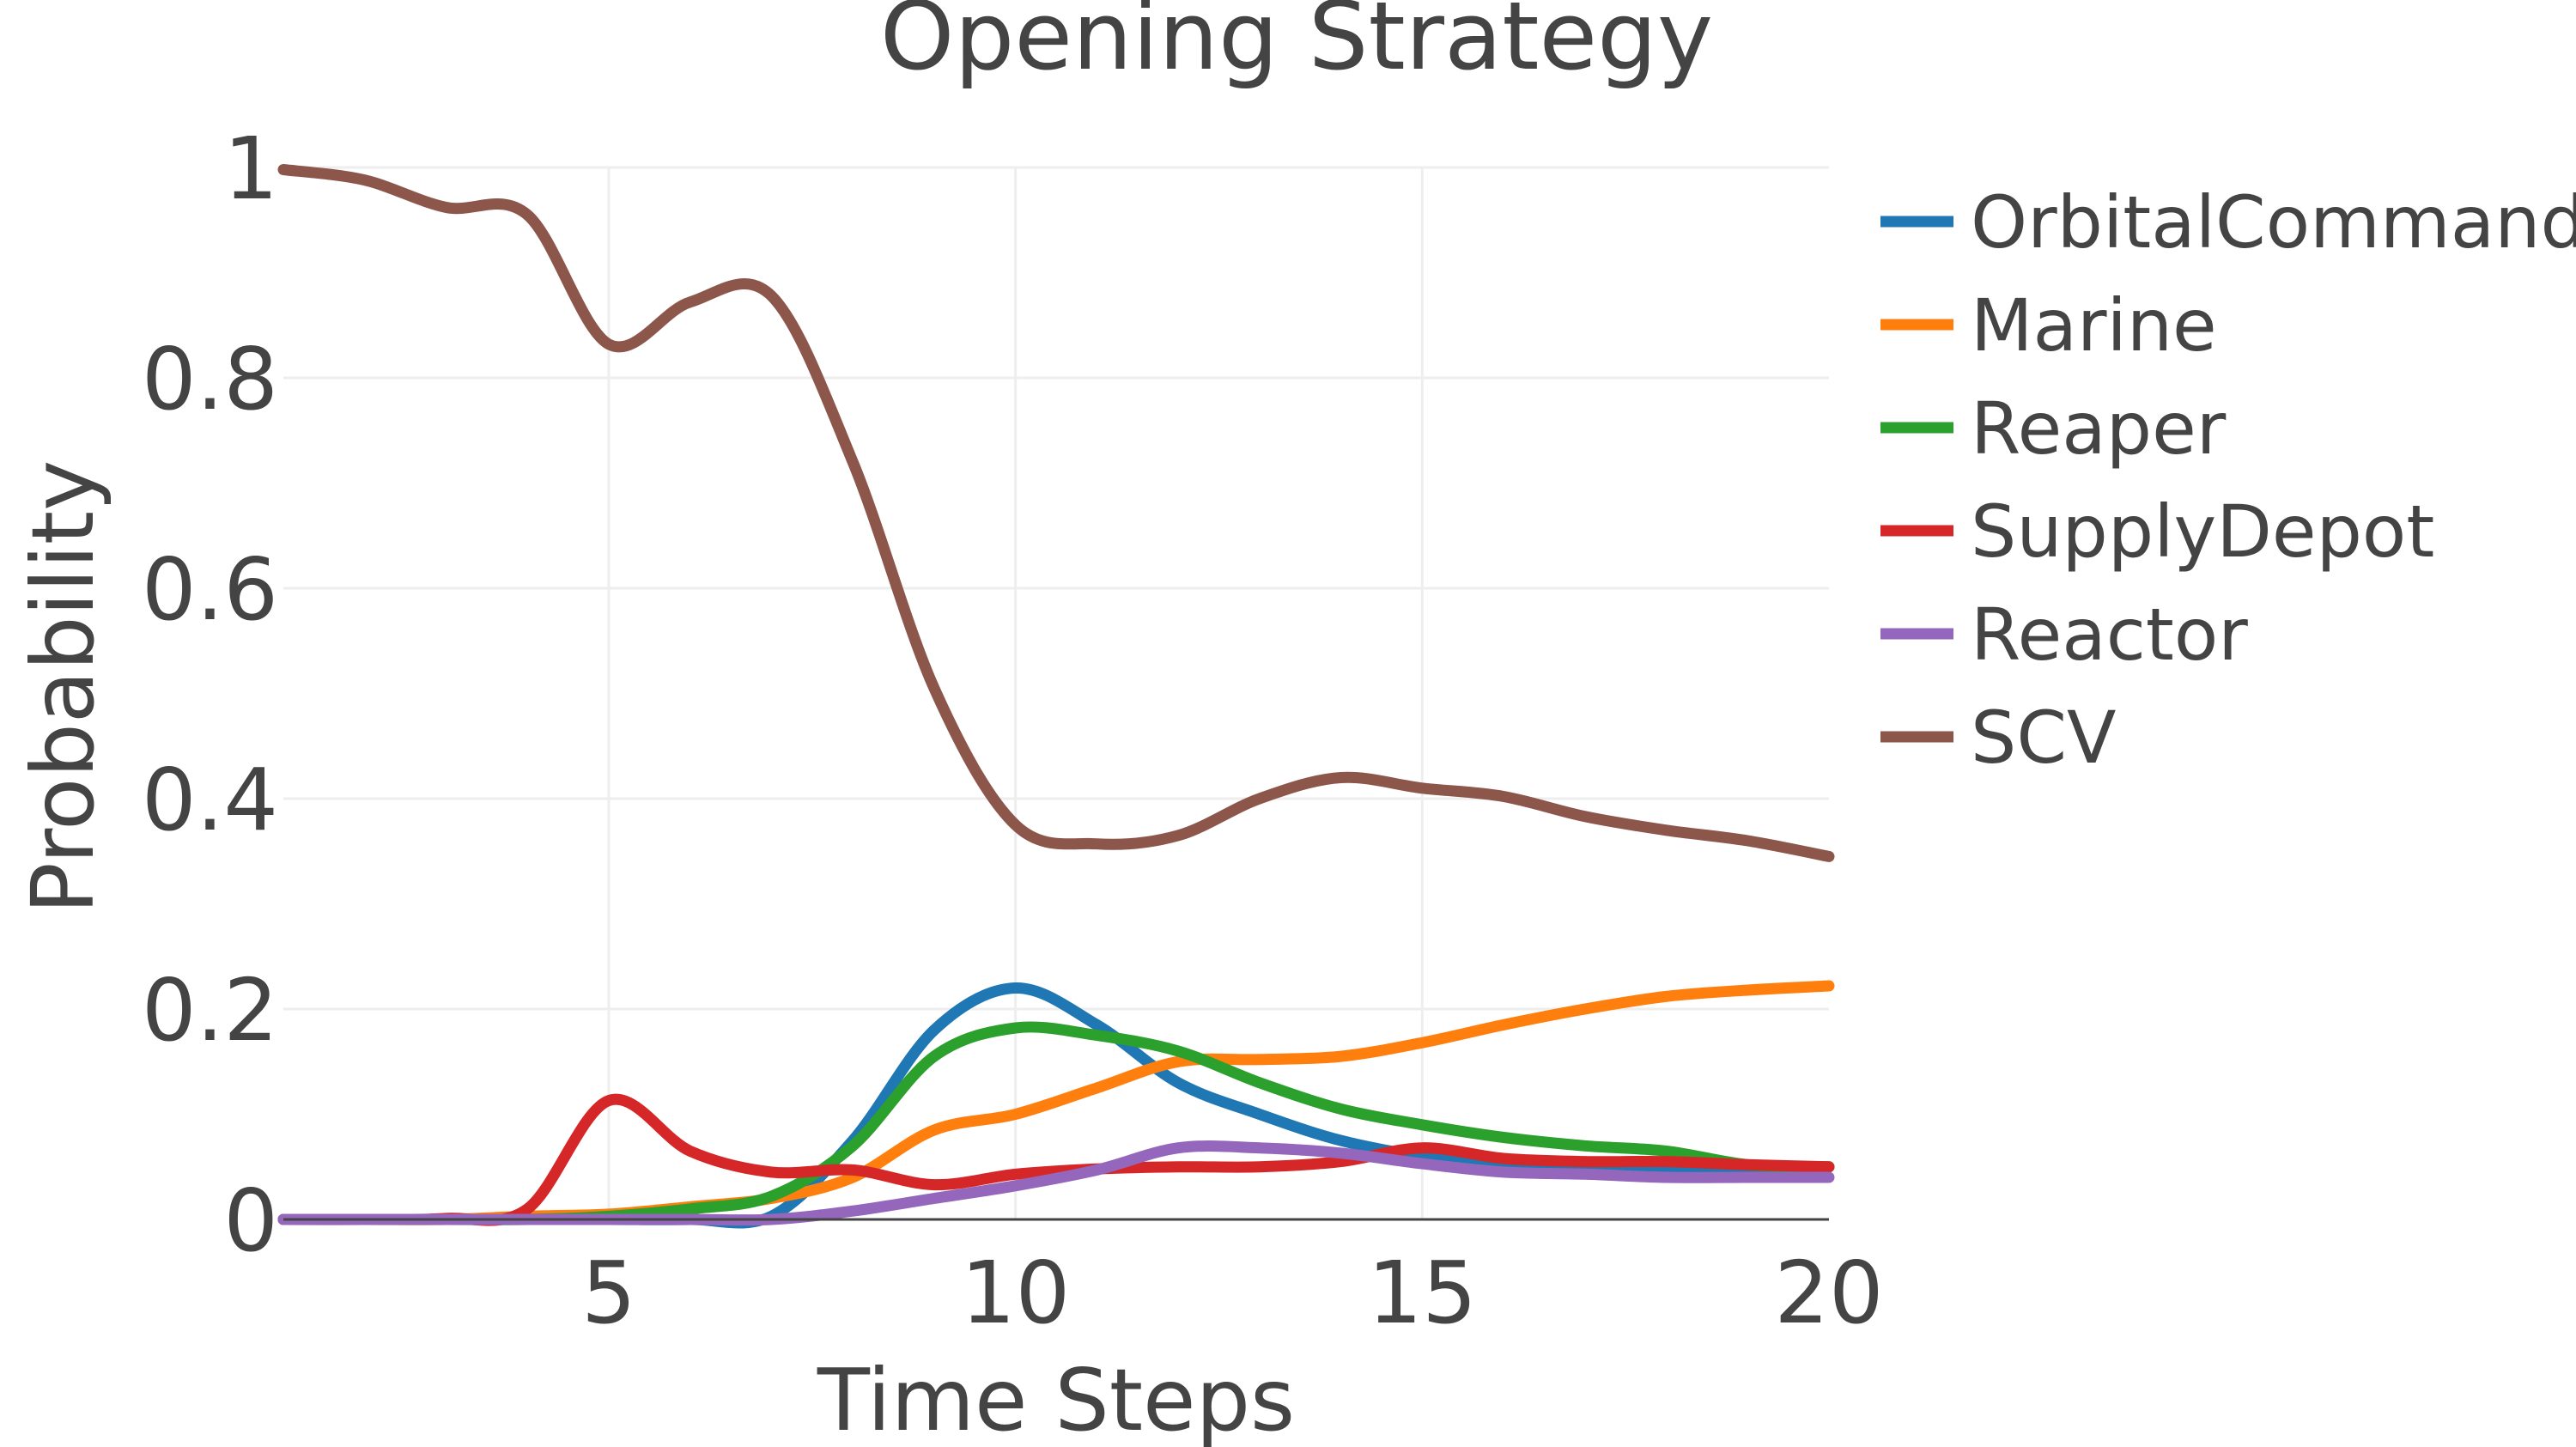  I want to click on y-tick-label: 0, so click(251, 1220).